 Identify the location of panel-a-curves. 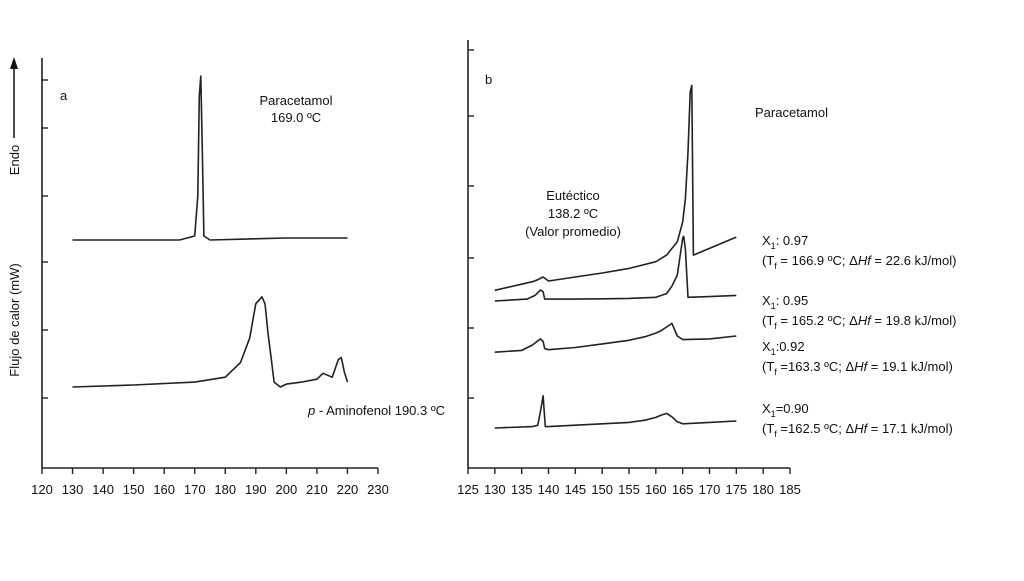
(210, 231).